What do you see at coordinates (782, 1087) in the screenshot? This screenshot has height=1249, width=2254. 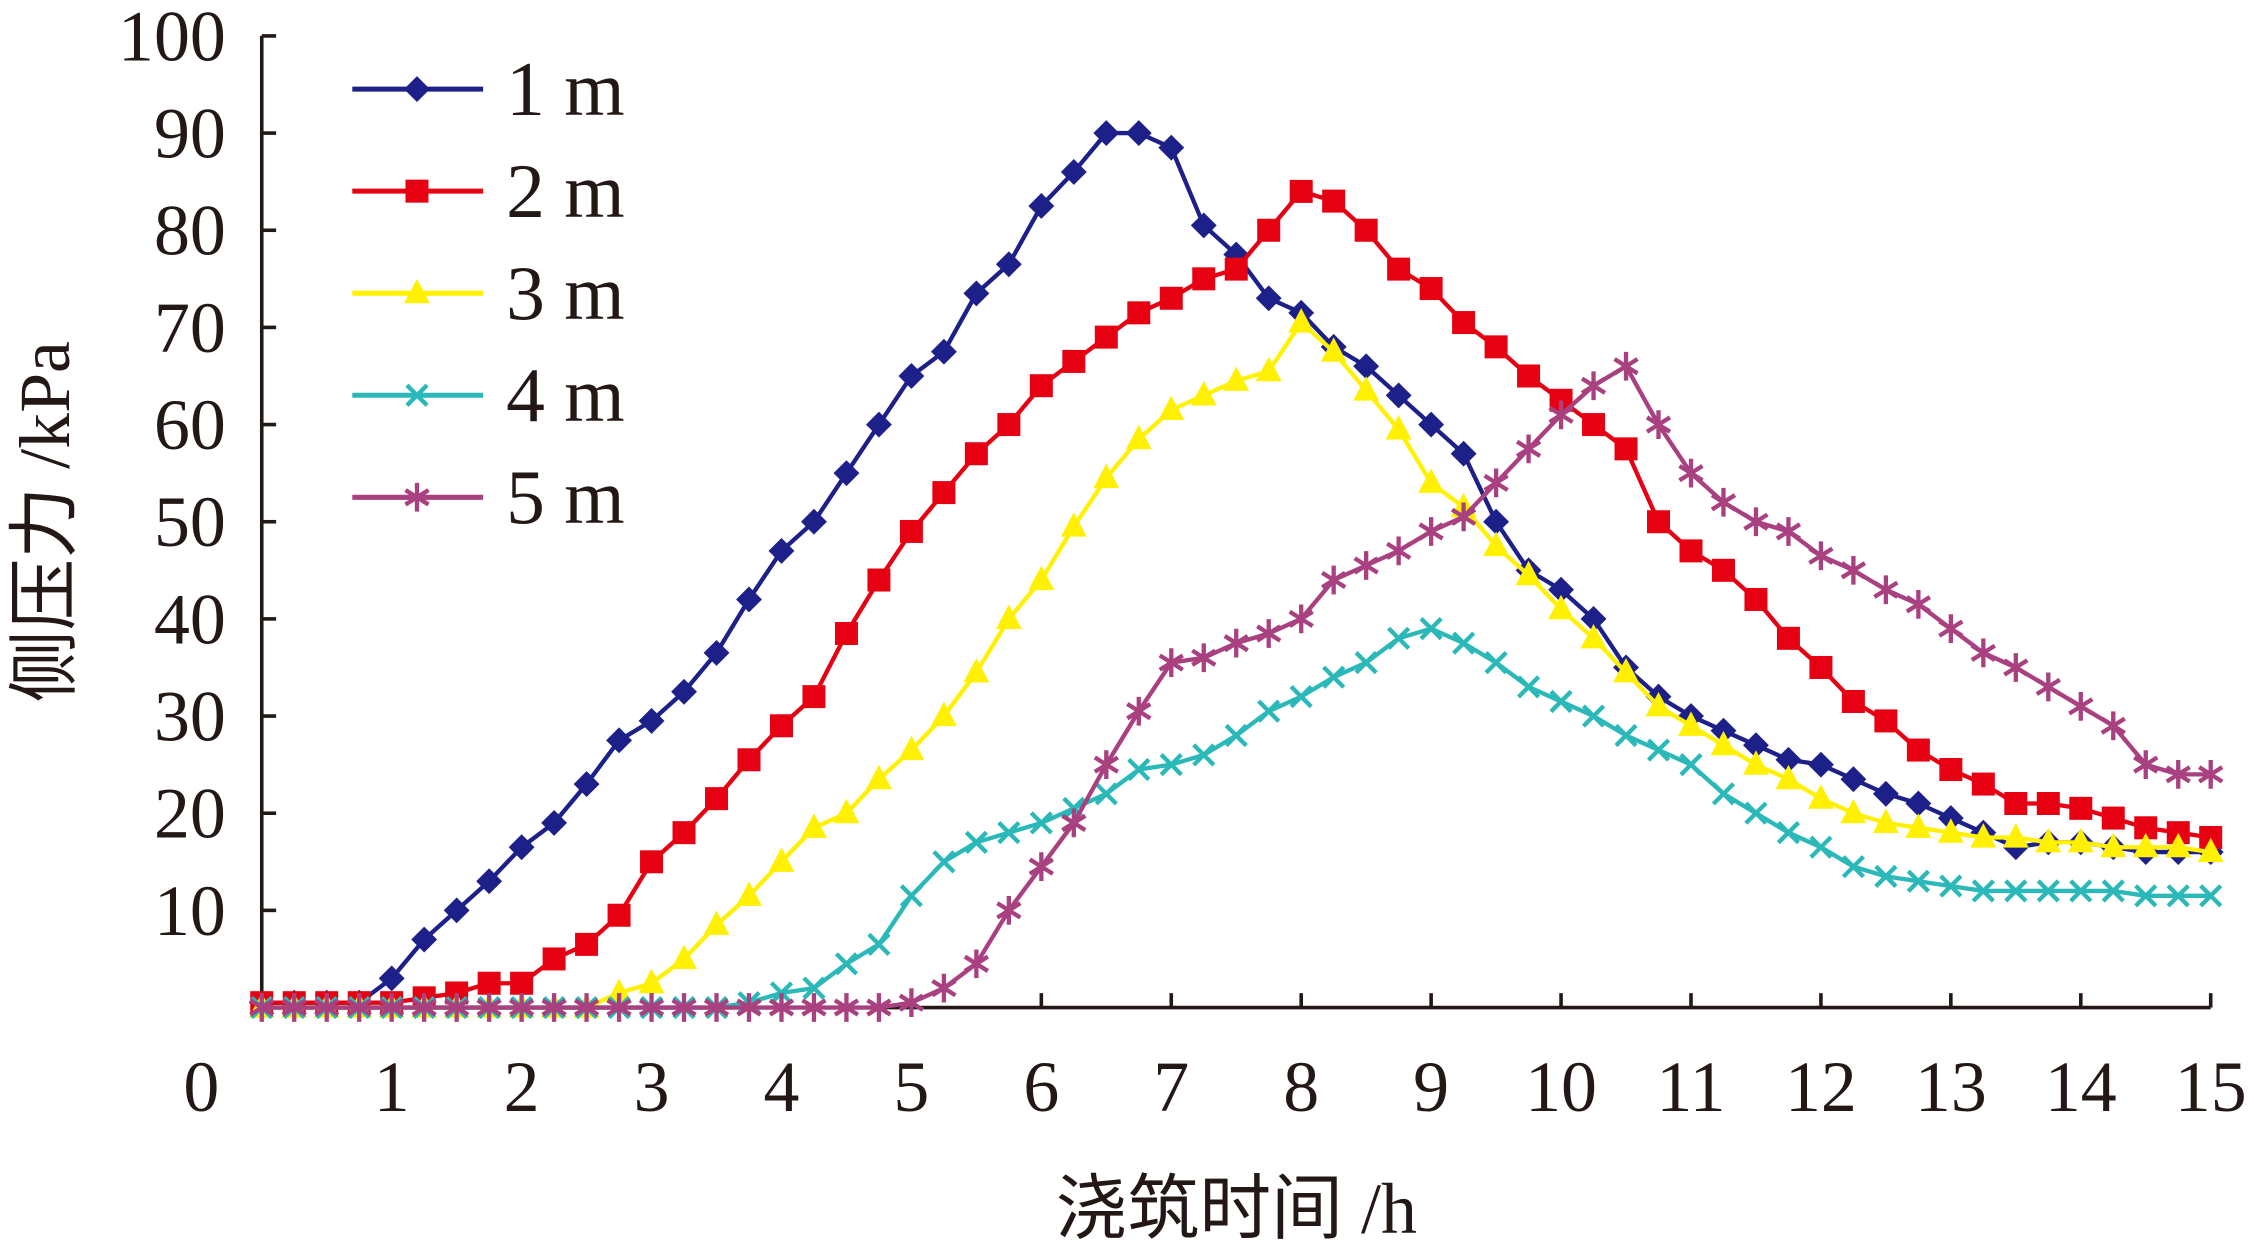 I see `x-tick-label: 4` at bounding box center [782, 1087].